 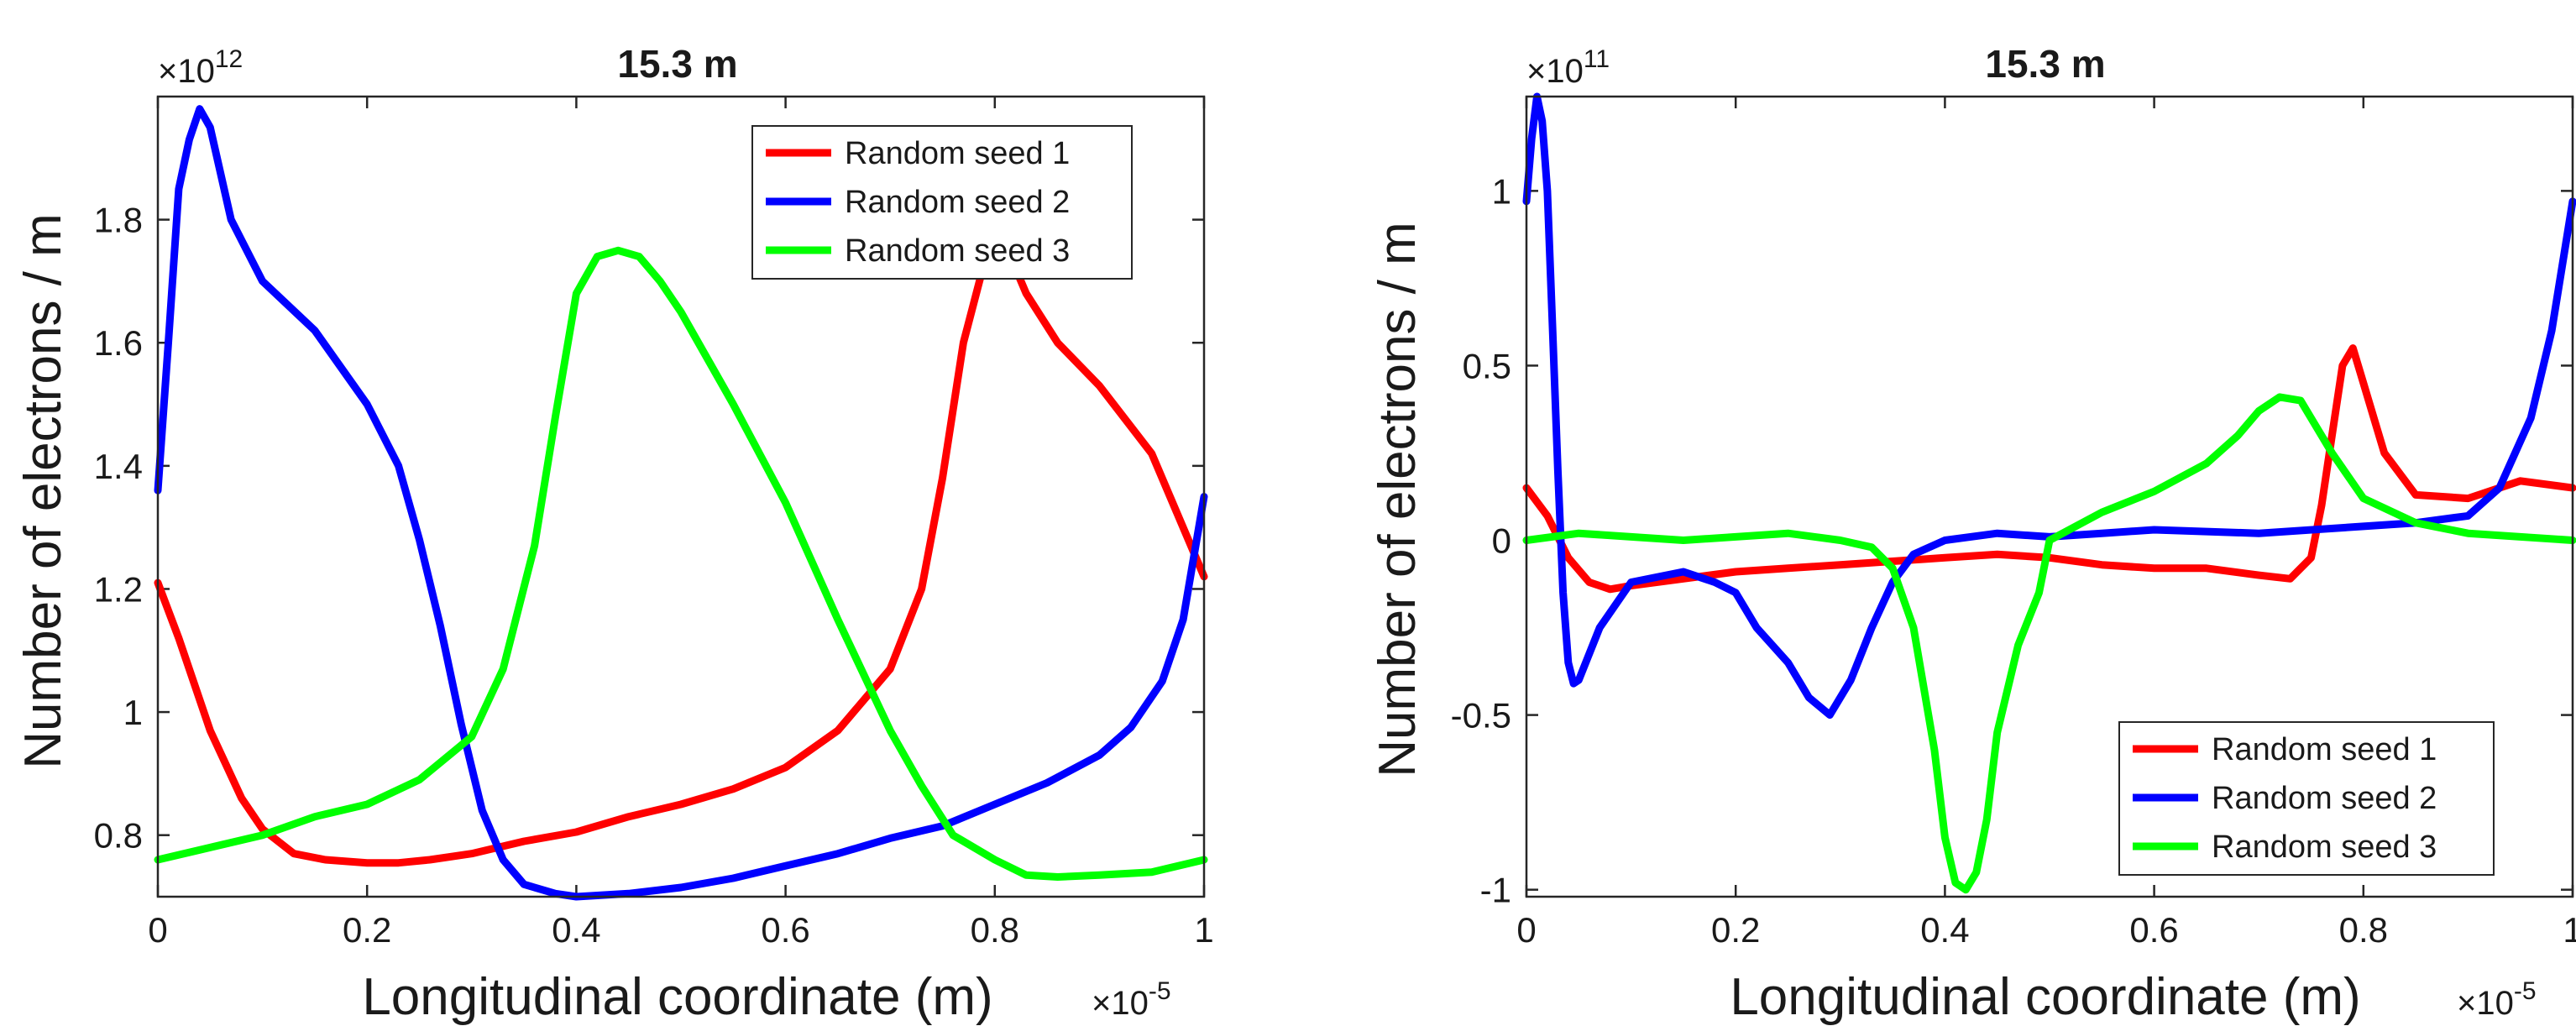 What do you see at coordinates (119, 836) in the screenshot?
I see `y-tick-label: 0.8` at bounding box center [119, 836].